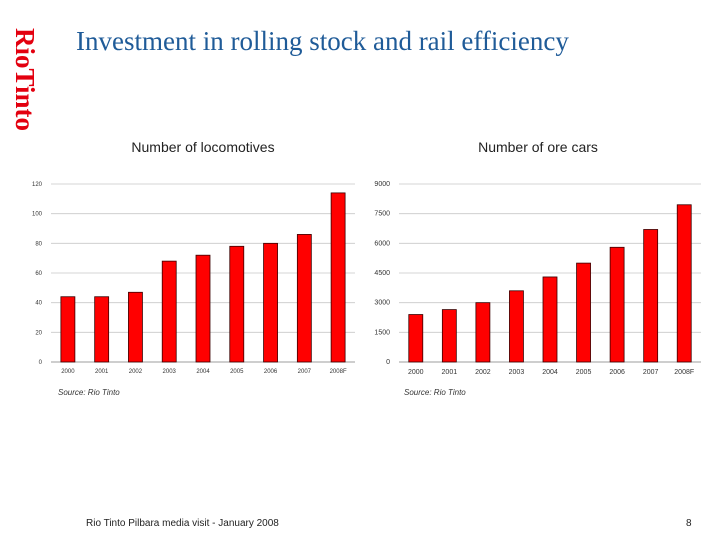 This screenshot has height=540, width=720. Describe the element at coordinates (517, 372) in the screenshot. I see `orecar-x-tick-label: 2003` at that location.